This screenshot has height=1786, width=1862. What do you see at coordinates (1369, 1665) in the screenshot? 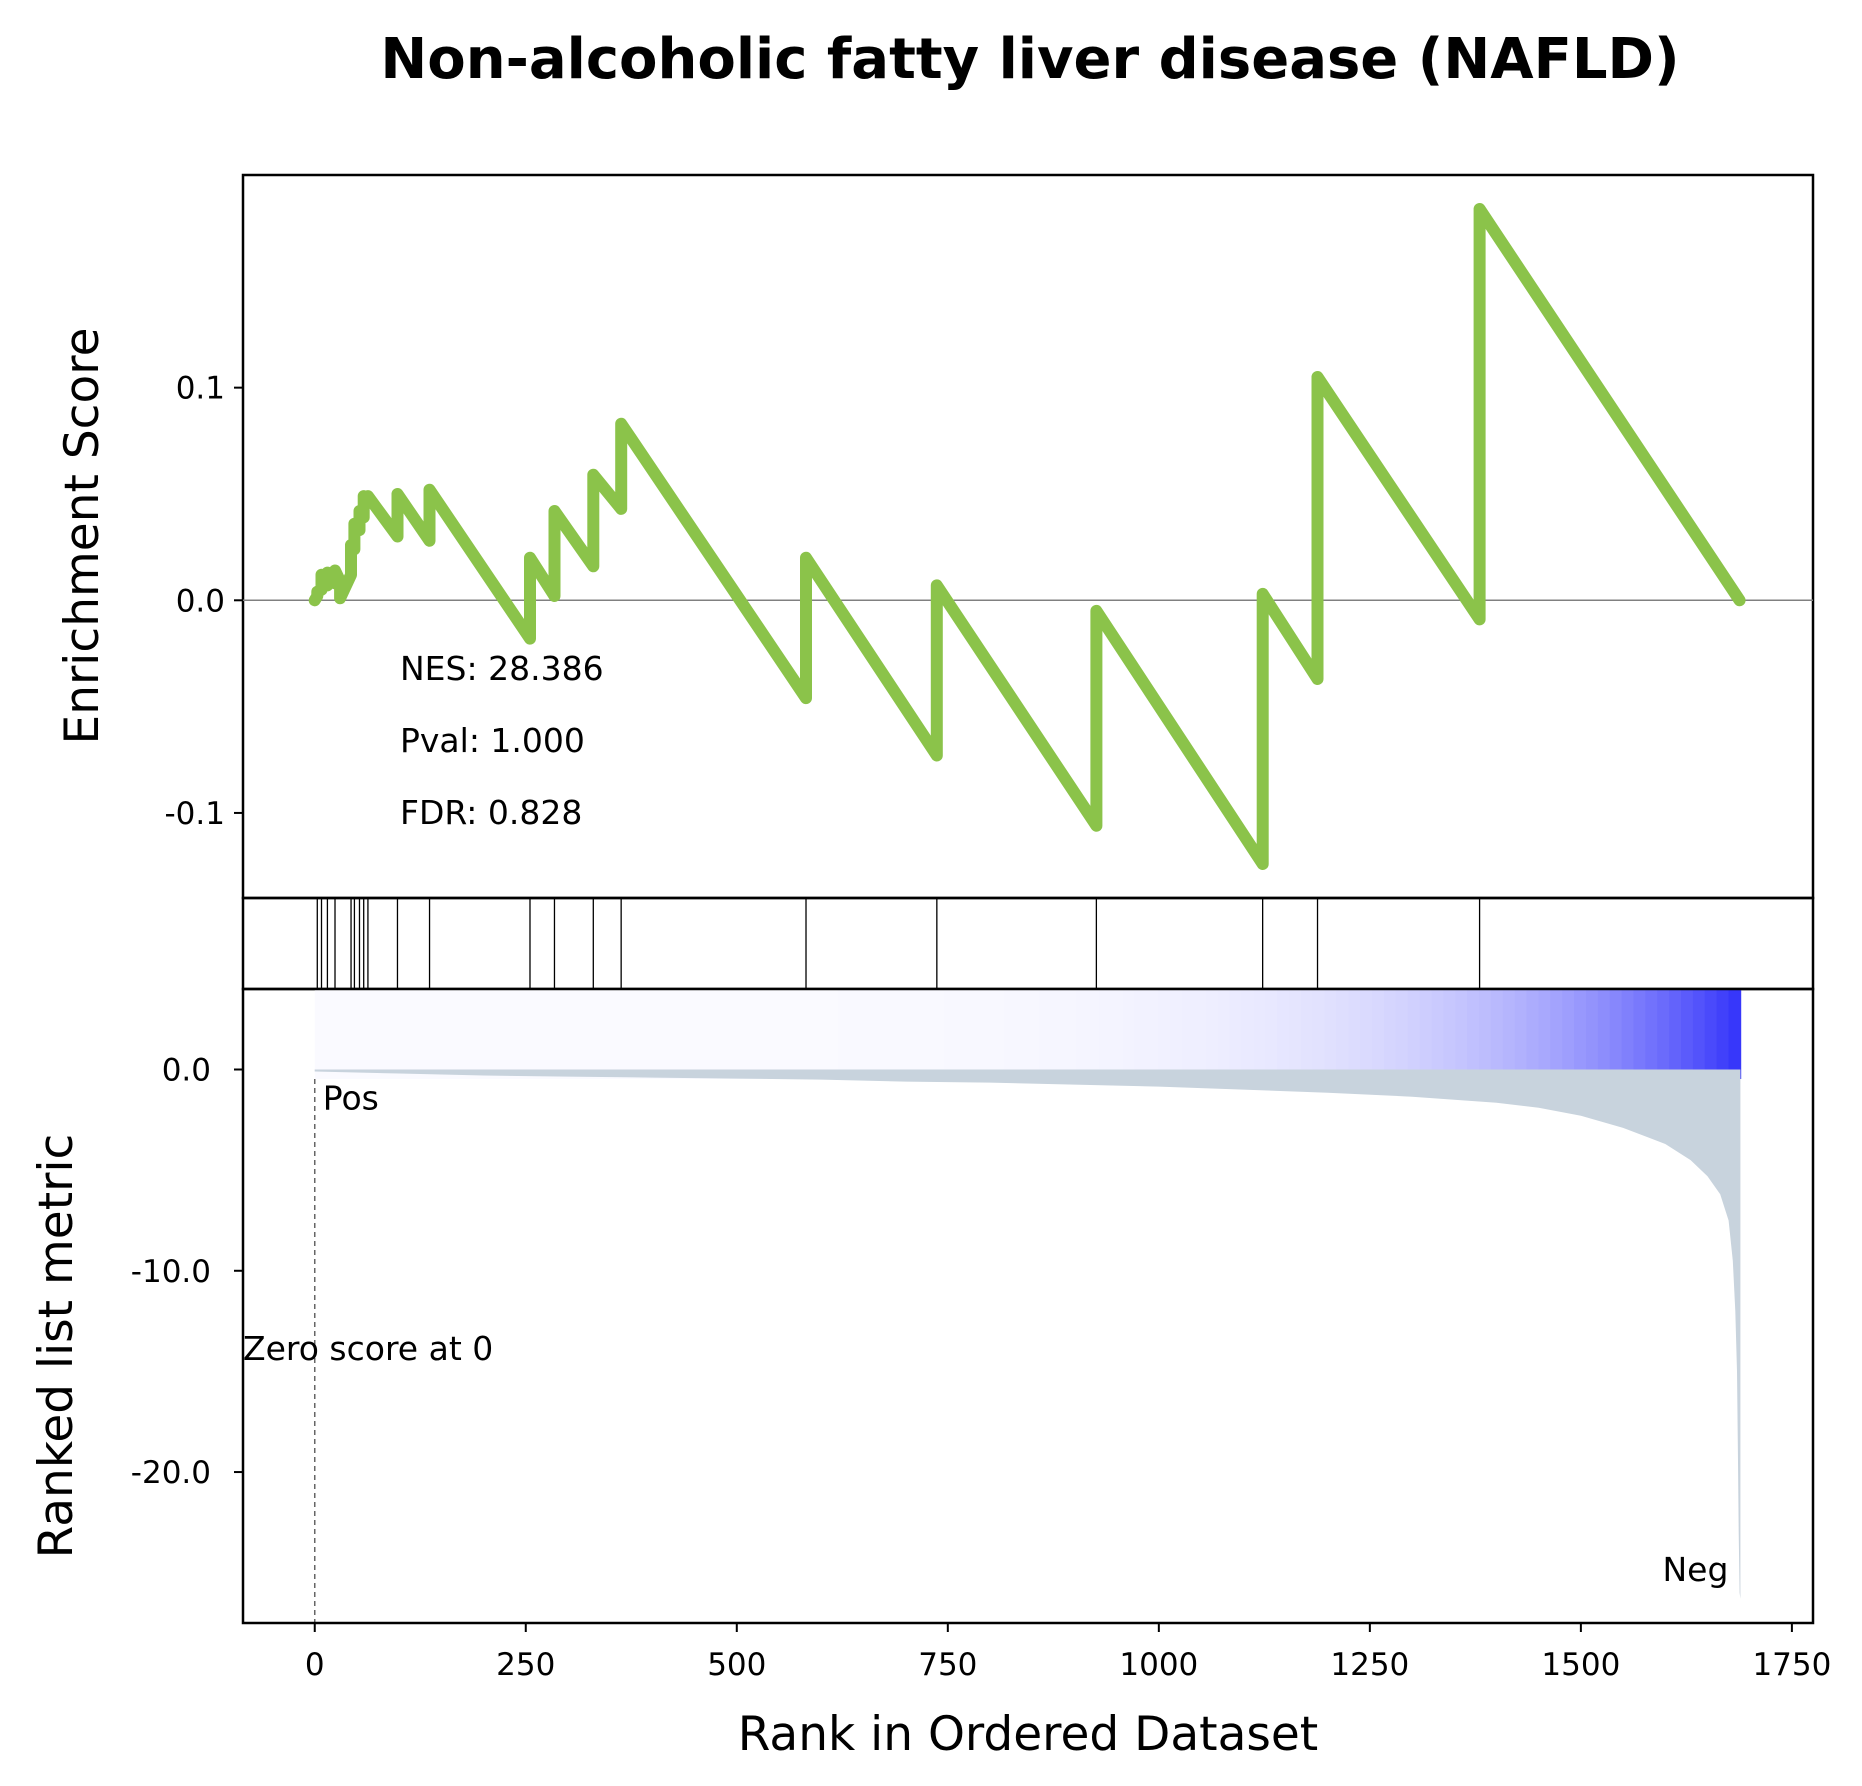
I see `x-tick-label: 1250` at bounding box center [1369, 1665].